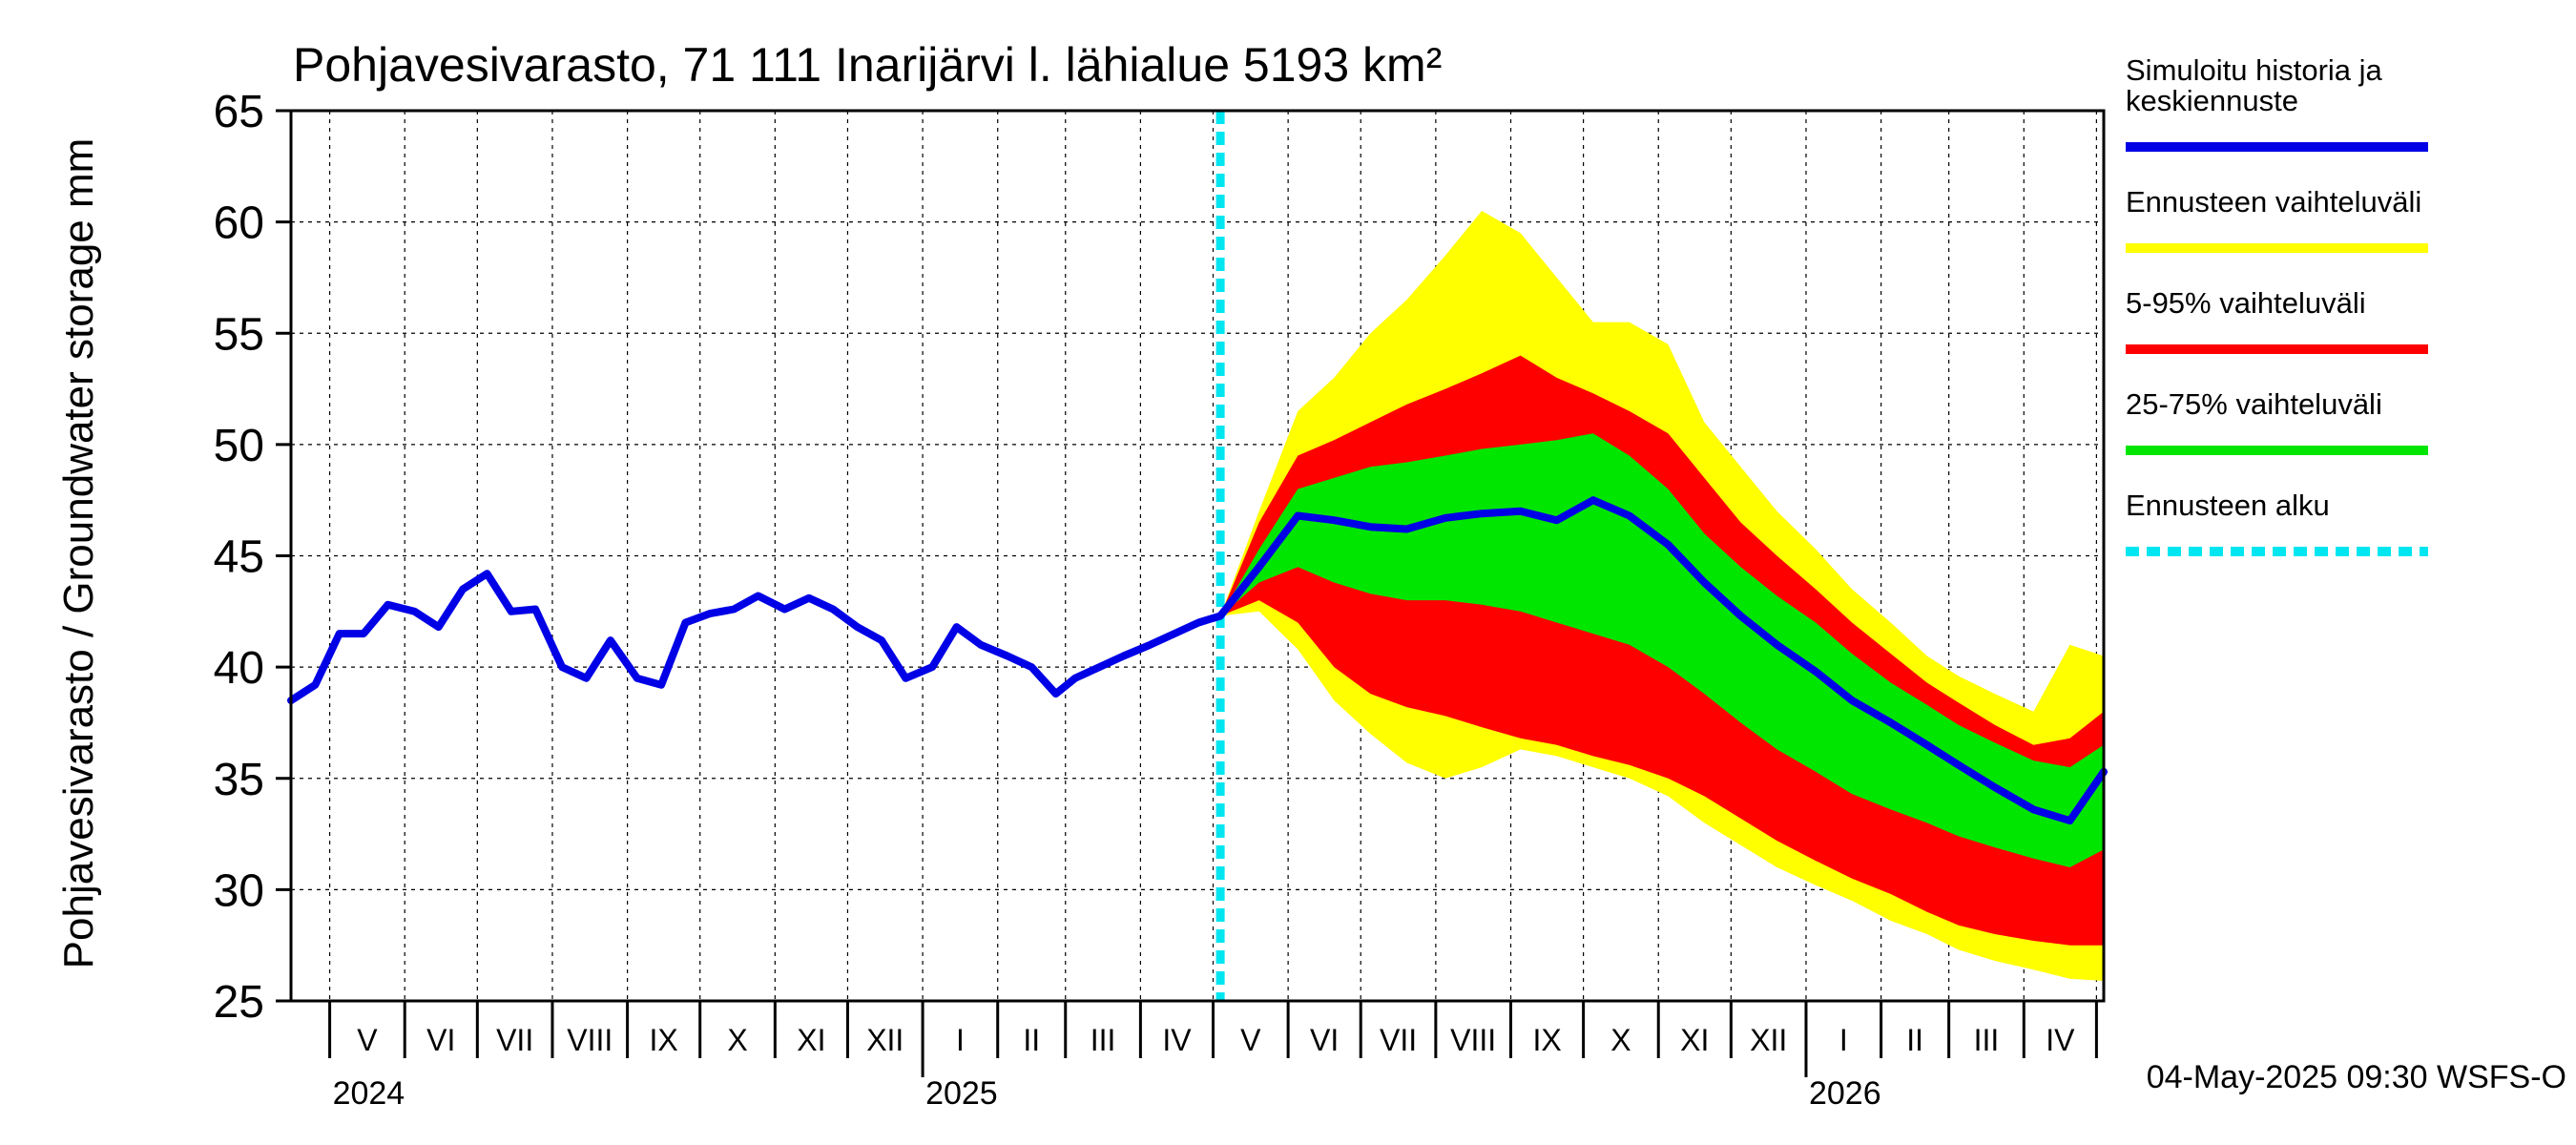 This screenshot has width=2576, height=1145. I want to click on legend-label: 5-95% vaihteluväli, so click(2246, 303).